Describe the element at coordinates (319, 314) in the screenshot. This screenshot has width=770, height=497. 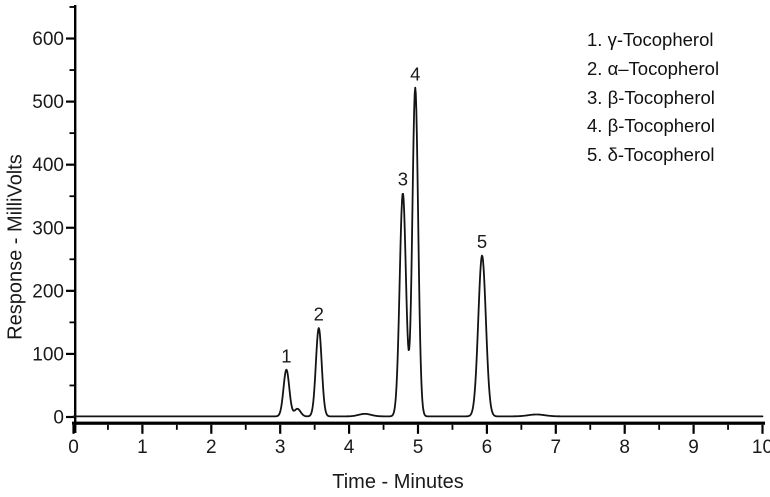
I see `peak-label-2: 2` at that location.